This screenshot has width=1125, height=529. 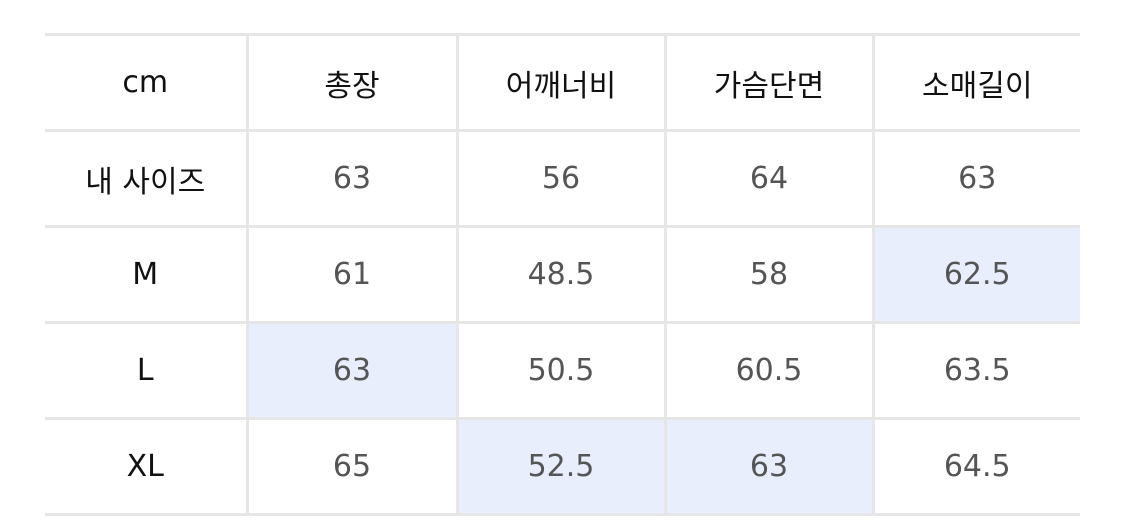 I want to click on table-cell: 50.5, so click(x=561, y=370).